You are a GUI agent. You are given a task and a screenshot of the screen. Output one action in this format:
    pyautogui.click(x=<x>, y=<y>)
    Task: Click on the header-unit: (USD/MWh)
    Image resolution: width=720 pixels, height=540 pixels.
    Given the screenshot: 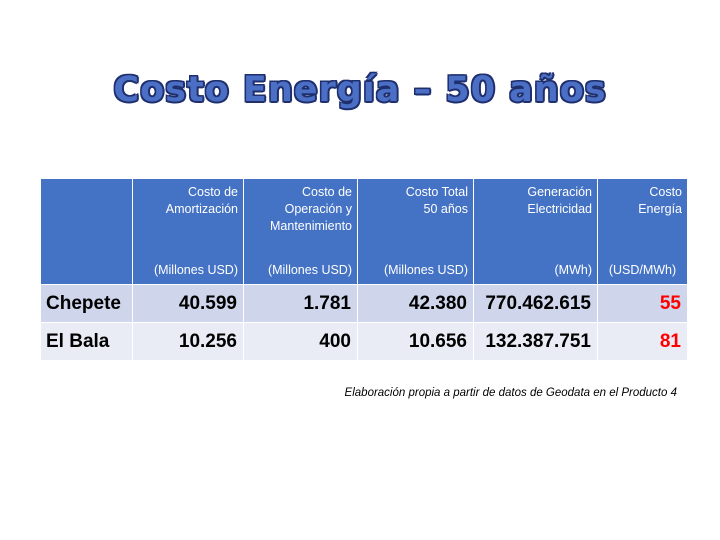 What is the action you would take?
    pyautogui.click(x=642, y=270)
    